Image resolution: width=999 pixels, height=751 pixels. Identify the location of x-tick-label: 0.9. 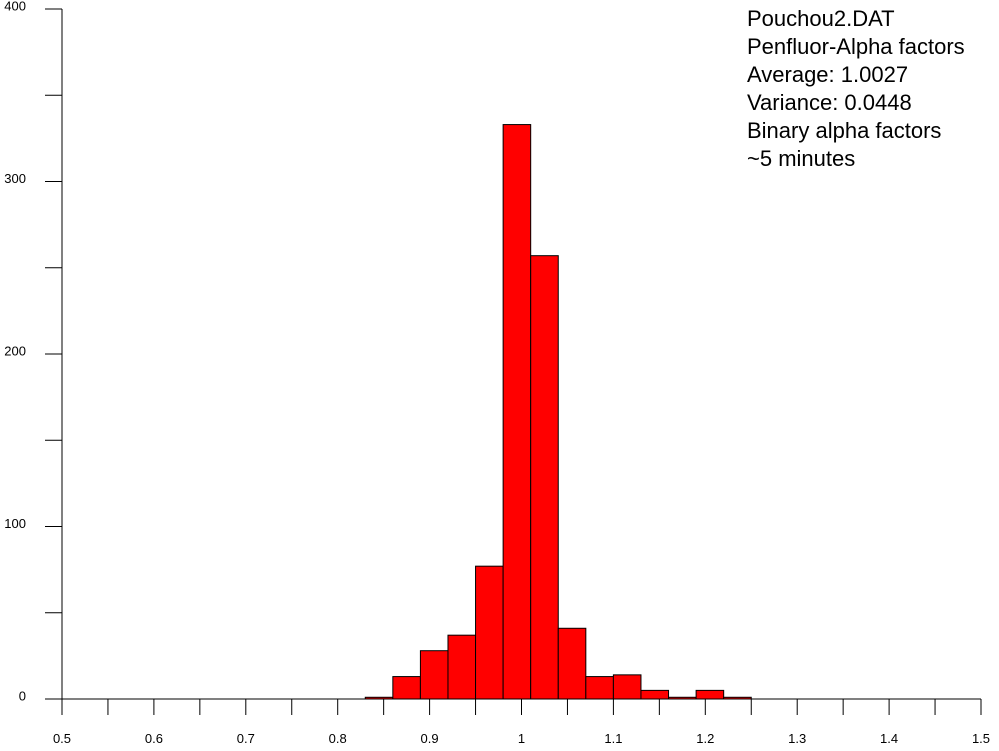
(430, 738).